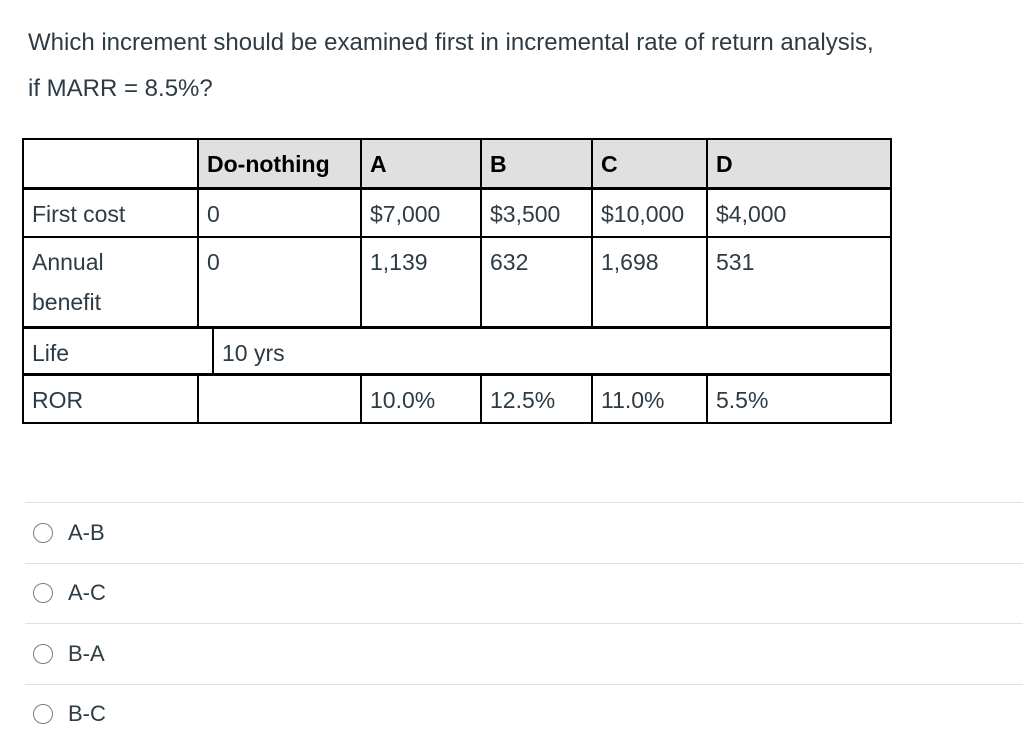 The width and height of the screenshot is (1030, 749). I want to click on answer-option-a-c: A-C, so click(524, 593).